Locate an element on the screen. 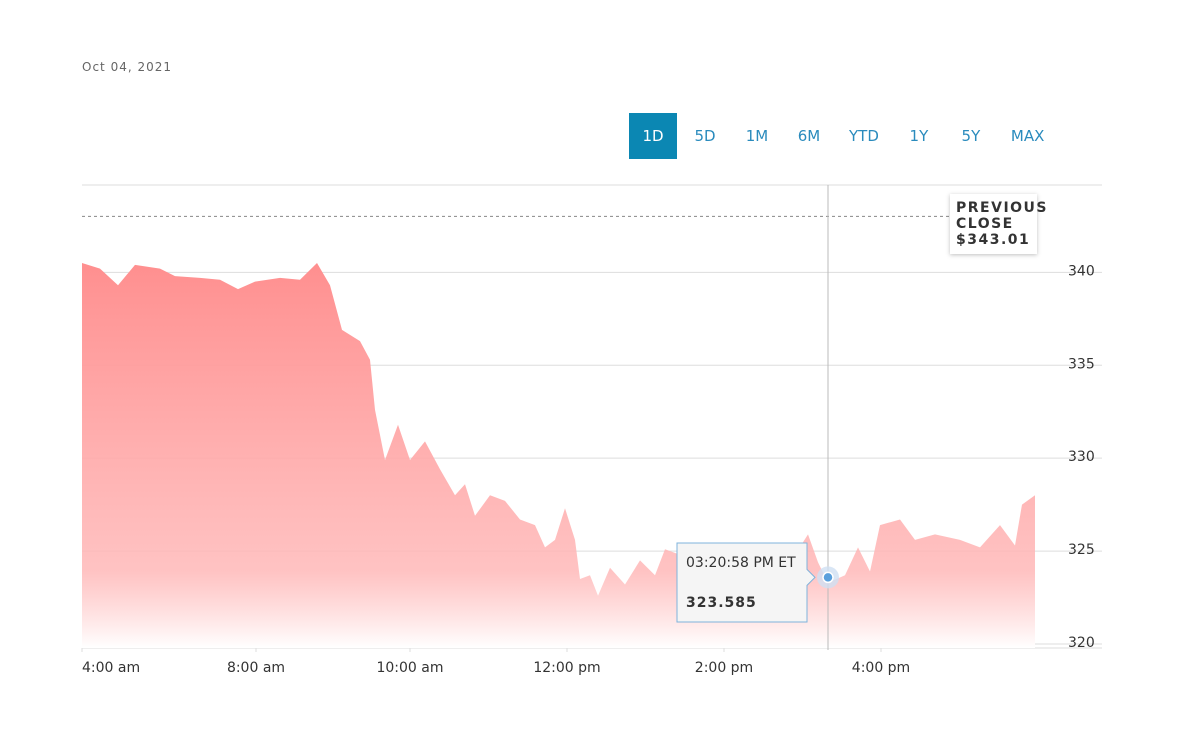 This screenshot has width=1200, height=730. range-button: 1Y is located at coordinates (919, 136).